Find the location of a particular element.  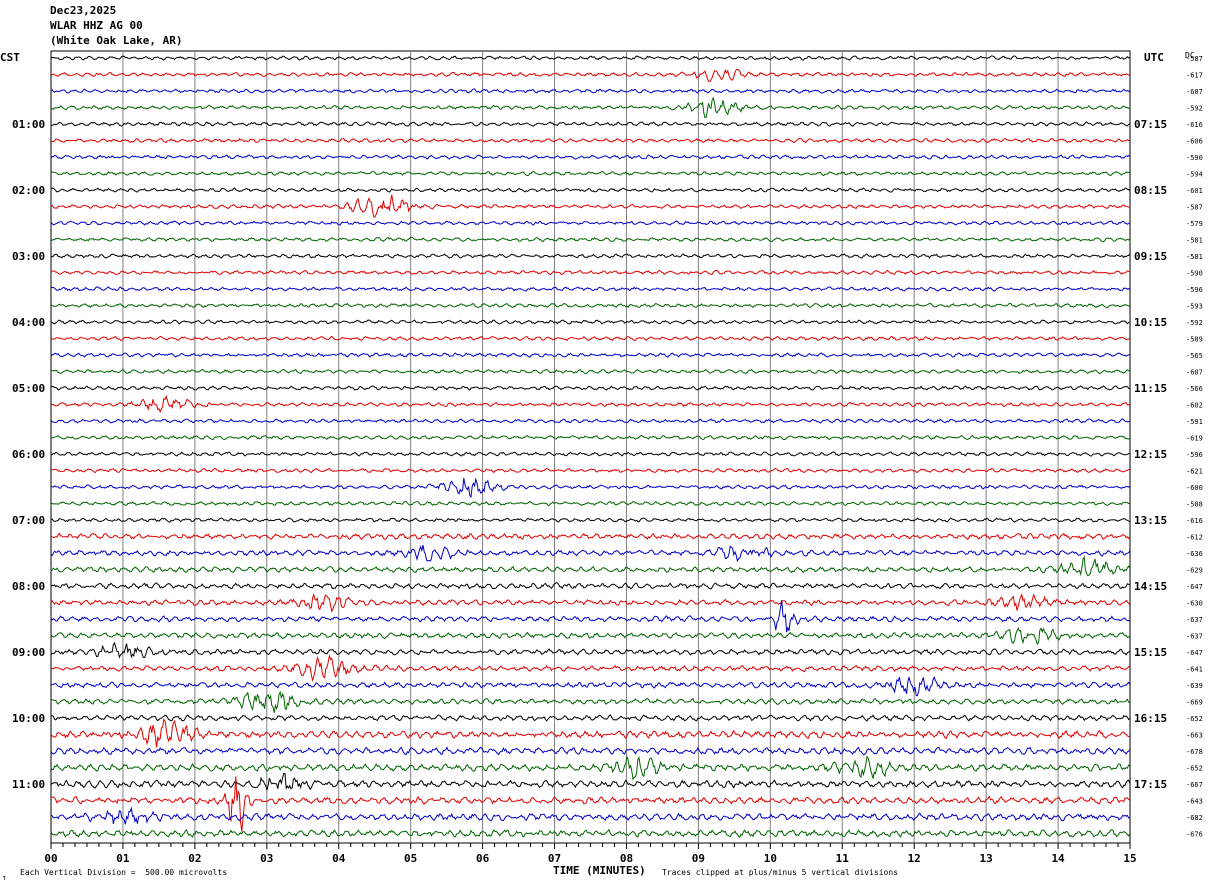

dc-offset-label: -588 is located at coordinates (1194, 505).